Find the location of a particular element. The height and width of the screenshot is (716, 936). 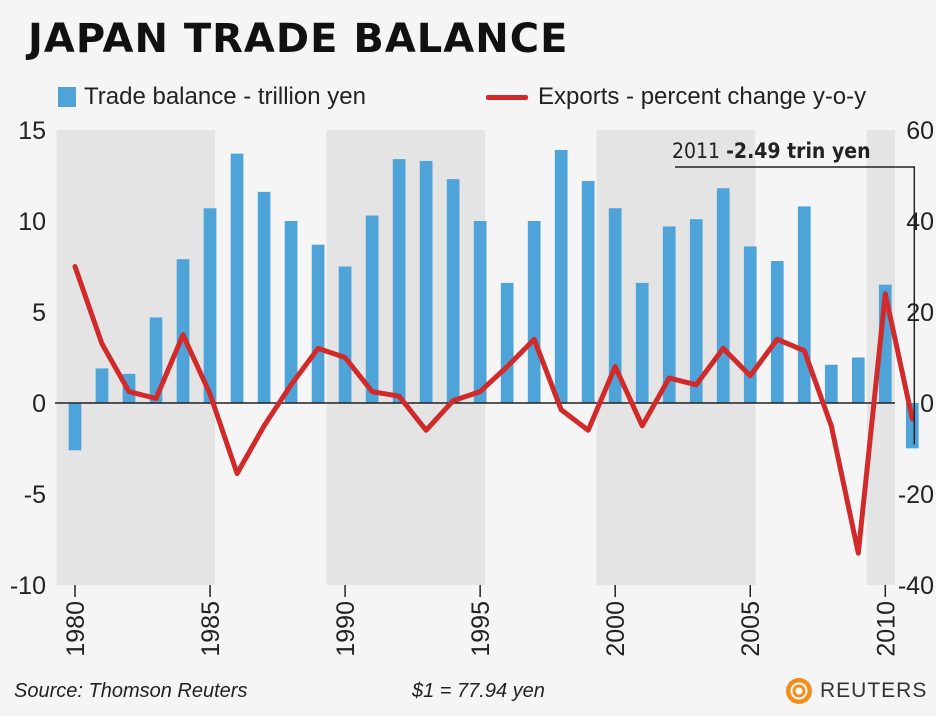

x-tick-label: 2010 is located at coordinates (886, 629).